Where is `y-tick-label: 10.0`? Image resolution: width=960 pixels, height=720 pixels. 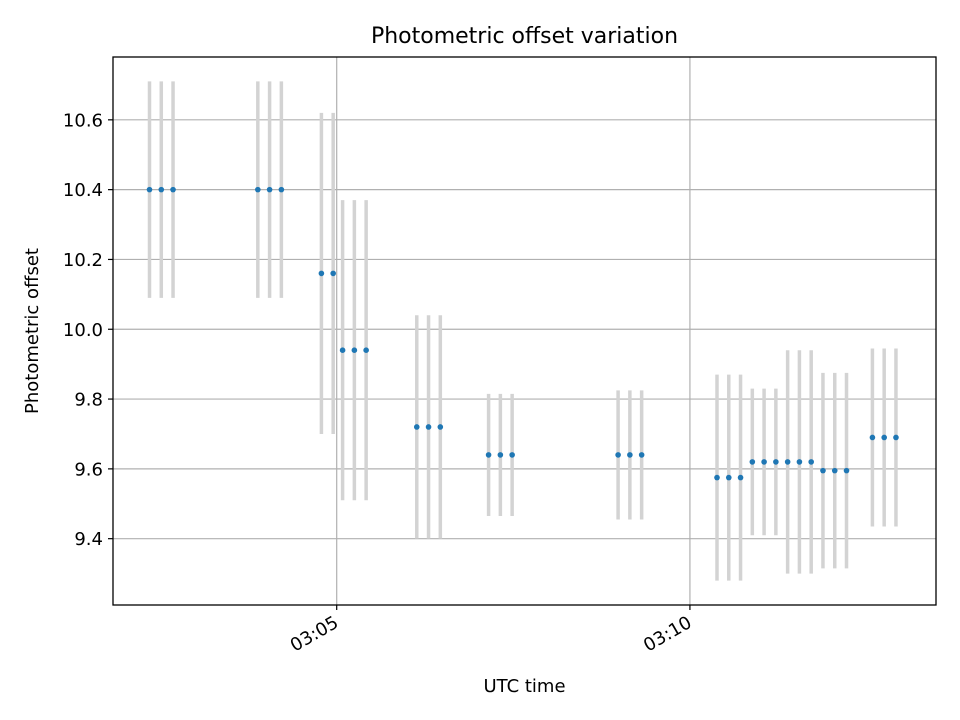 y-tick-label: 10.0 is located at coordinates (83, 330).